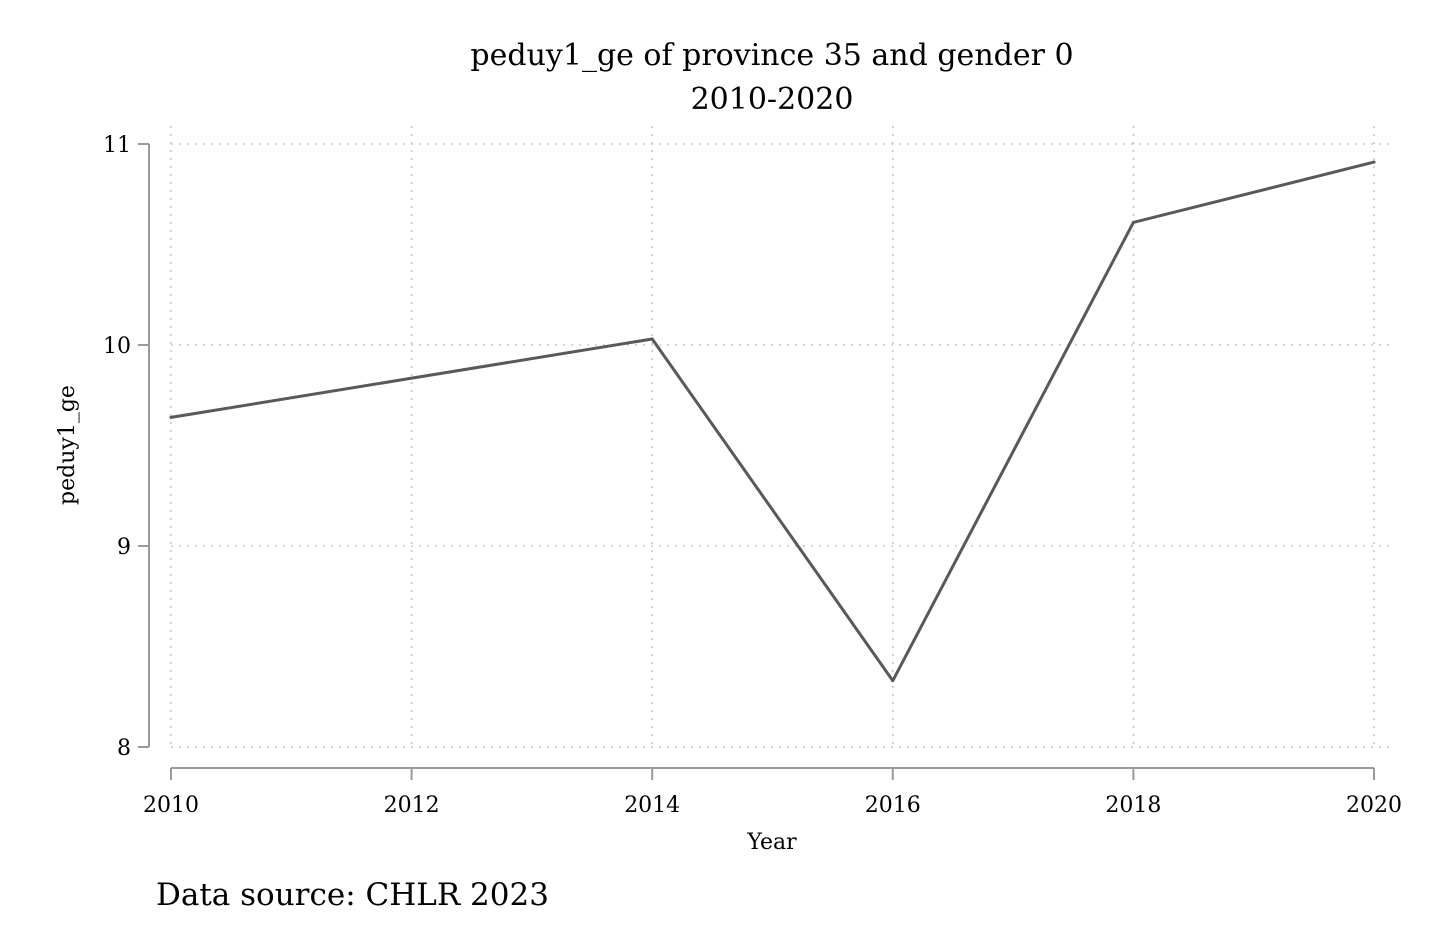 The width and height of the screenshot is (1429, 952). What do you see at coordinates (771, 842) in the screenshot?
I see `x-axis-label: Year` at bounding box center [771, 842].